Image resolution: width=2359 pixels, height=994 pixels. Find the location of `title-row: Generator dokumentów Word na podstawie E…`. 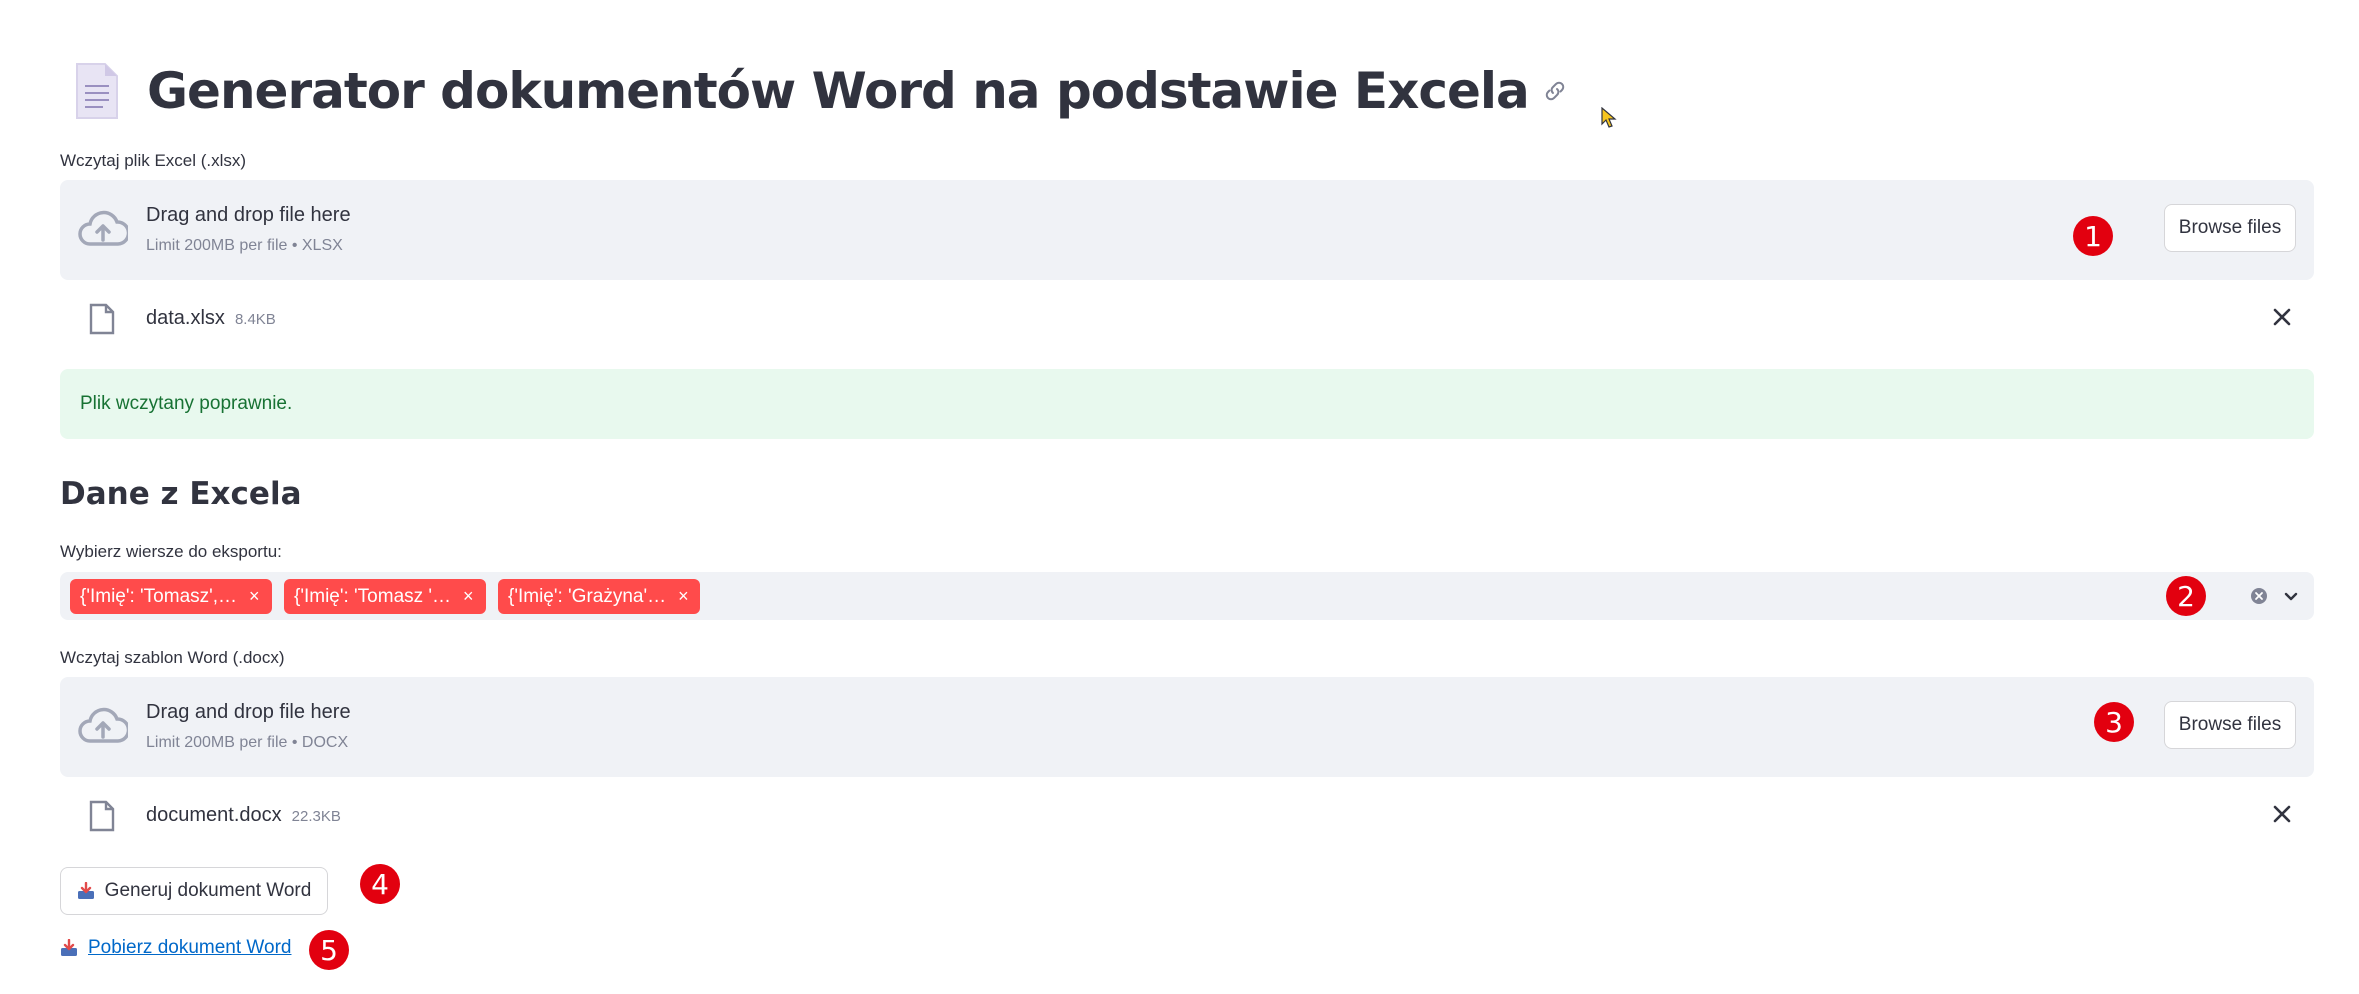

title-row: Generator dokumentów Word na podstawie E… is located at coordinates (820, 91).